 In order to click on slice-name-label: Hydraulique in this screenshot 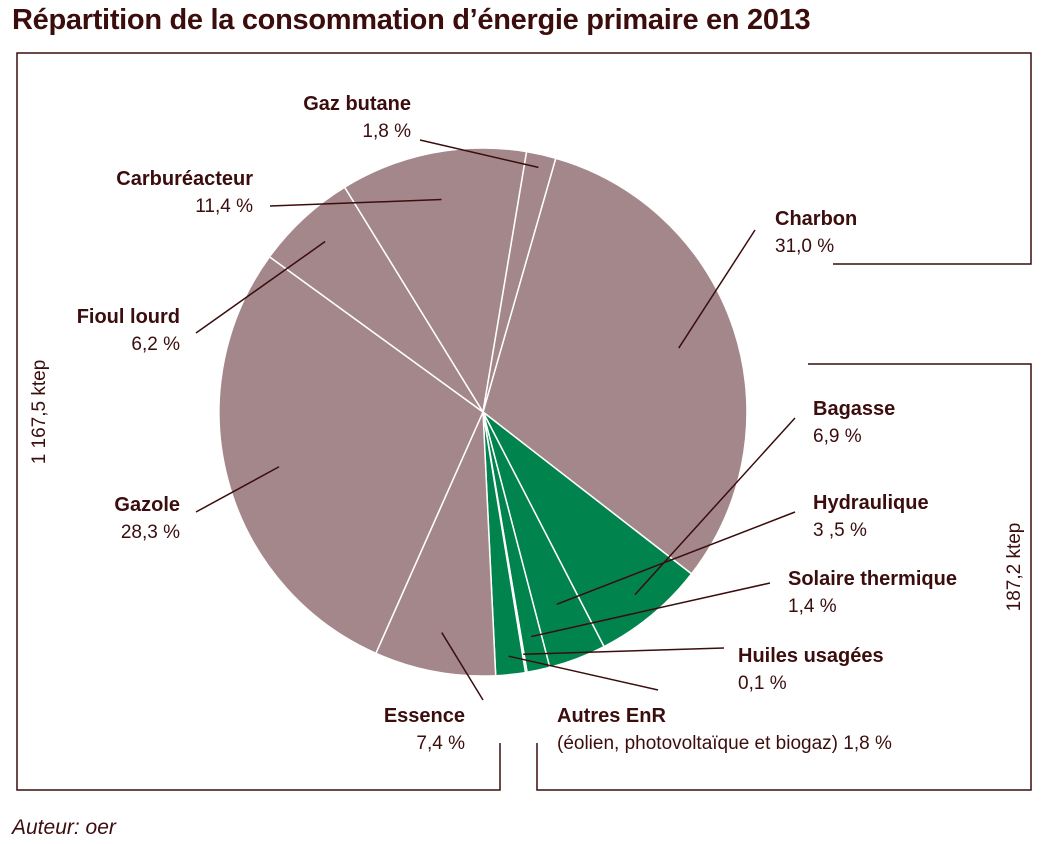, I will do `click(871, 503)`.